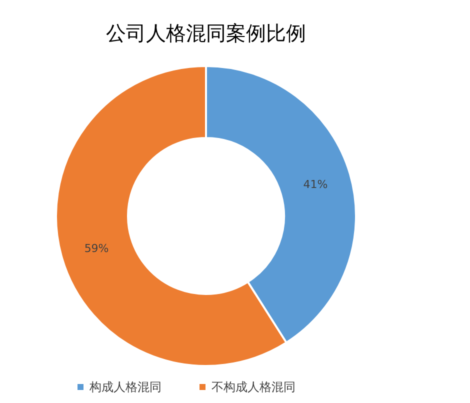 Image resolution: width=470 pixels, height=403 pixels. What do you see at coordinates (254, 387) in the screenshot?
I see `legend-label: 不构成人格混同` at bounding box center [254, 387].